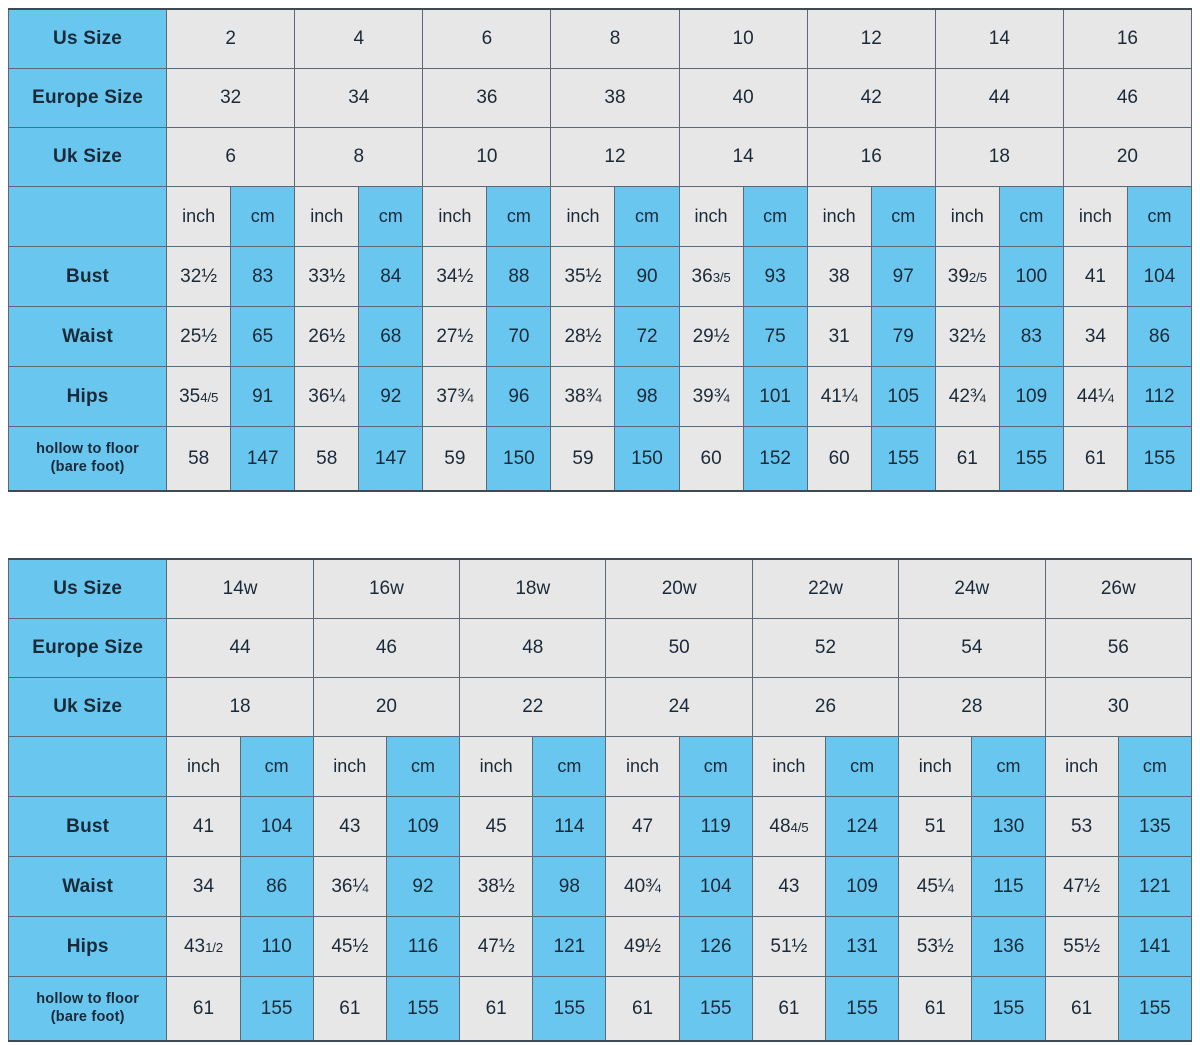  I want to click on hips-cm-6: 141, so click(1155, 946).